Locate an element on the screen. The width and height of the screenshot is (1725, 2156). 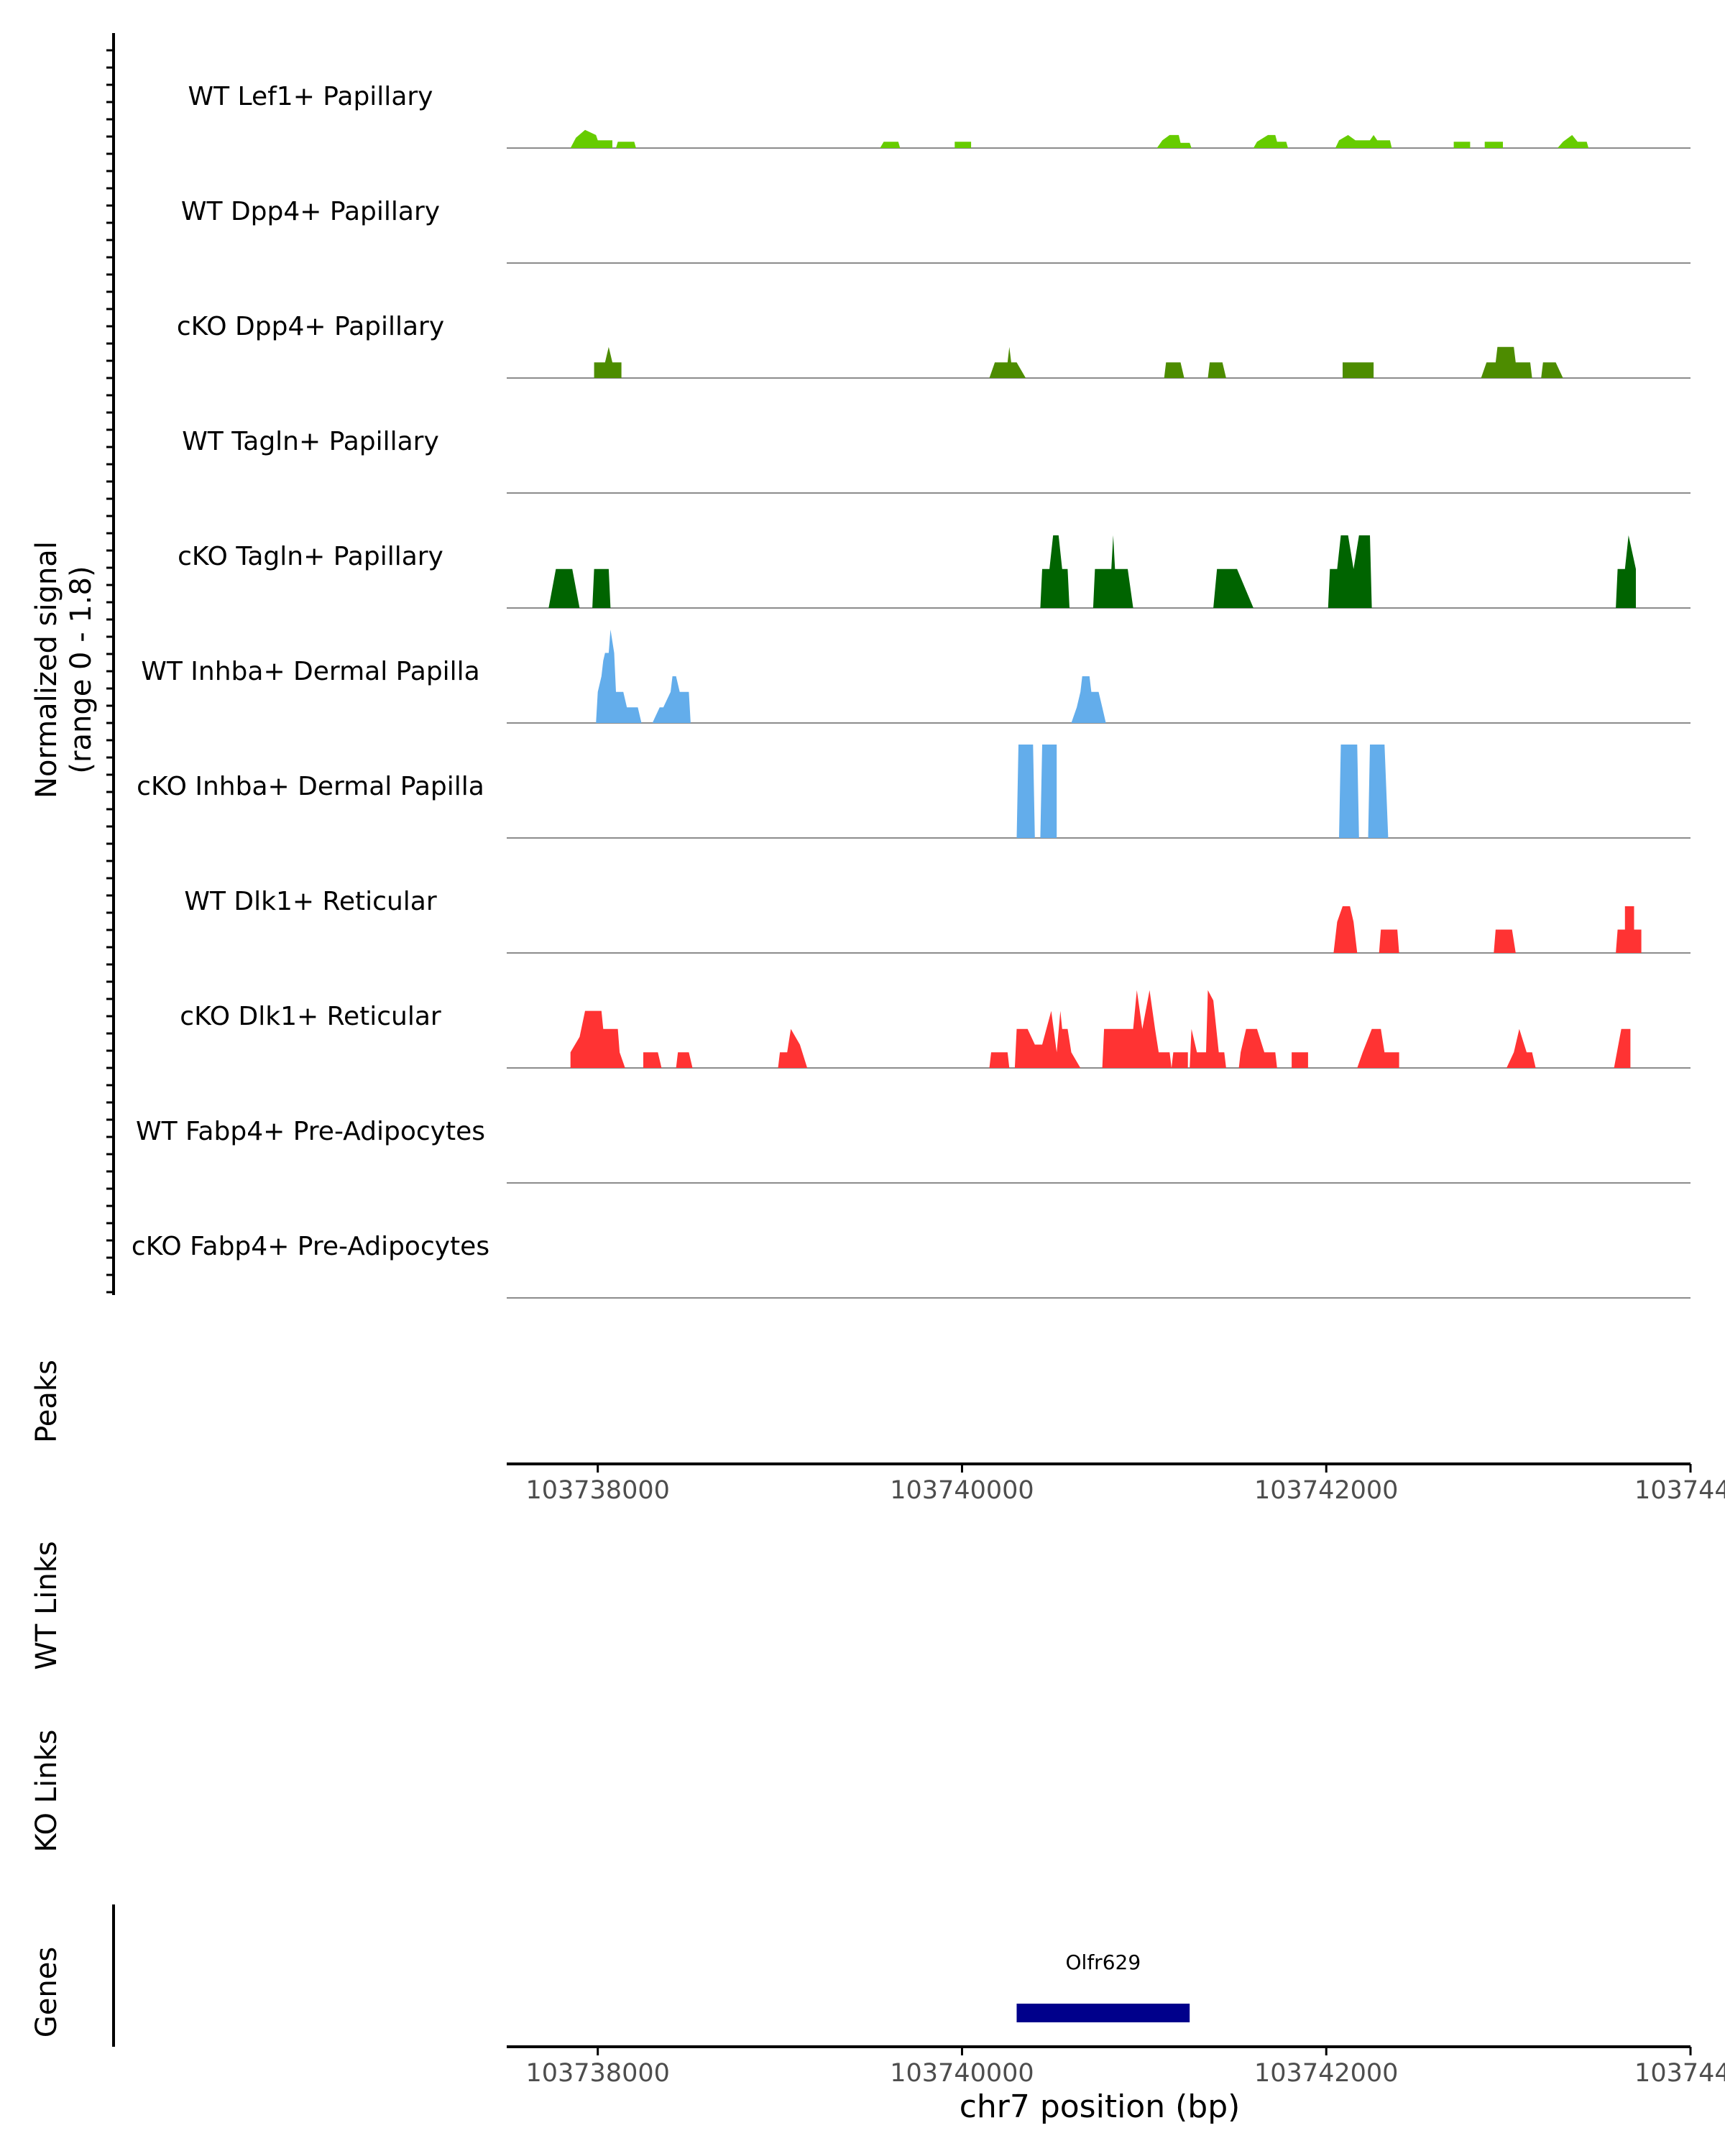
x-axis-top: 103738000 103740000 103742000 1037440 is located at coordinates (1125, 1485).